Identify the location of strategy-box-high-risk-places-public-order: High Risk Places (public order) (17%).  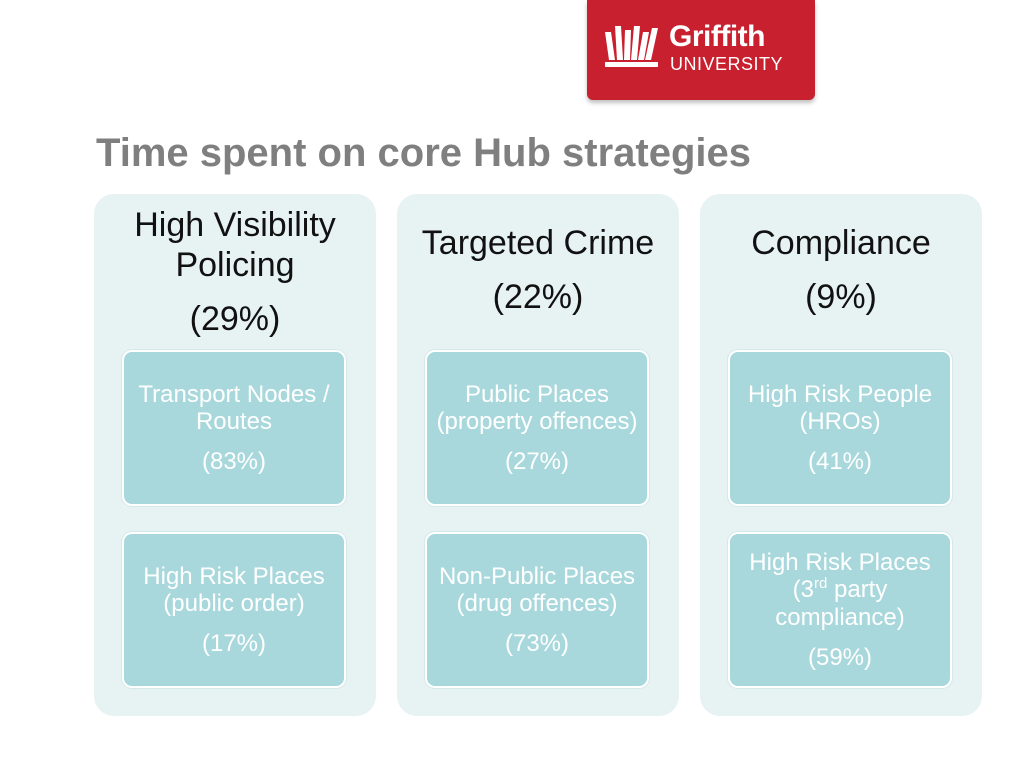
(234, 610).